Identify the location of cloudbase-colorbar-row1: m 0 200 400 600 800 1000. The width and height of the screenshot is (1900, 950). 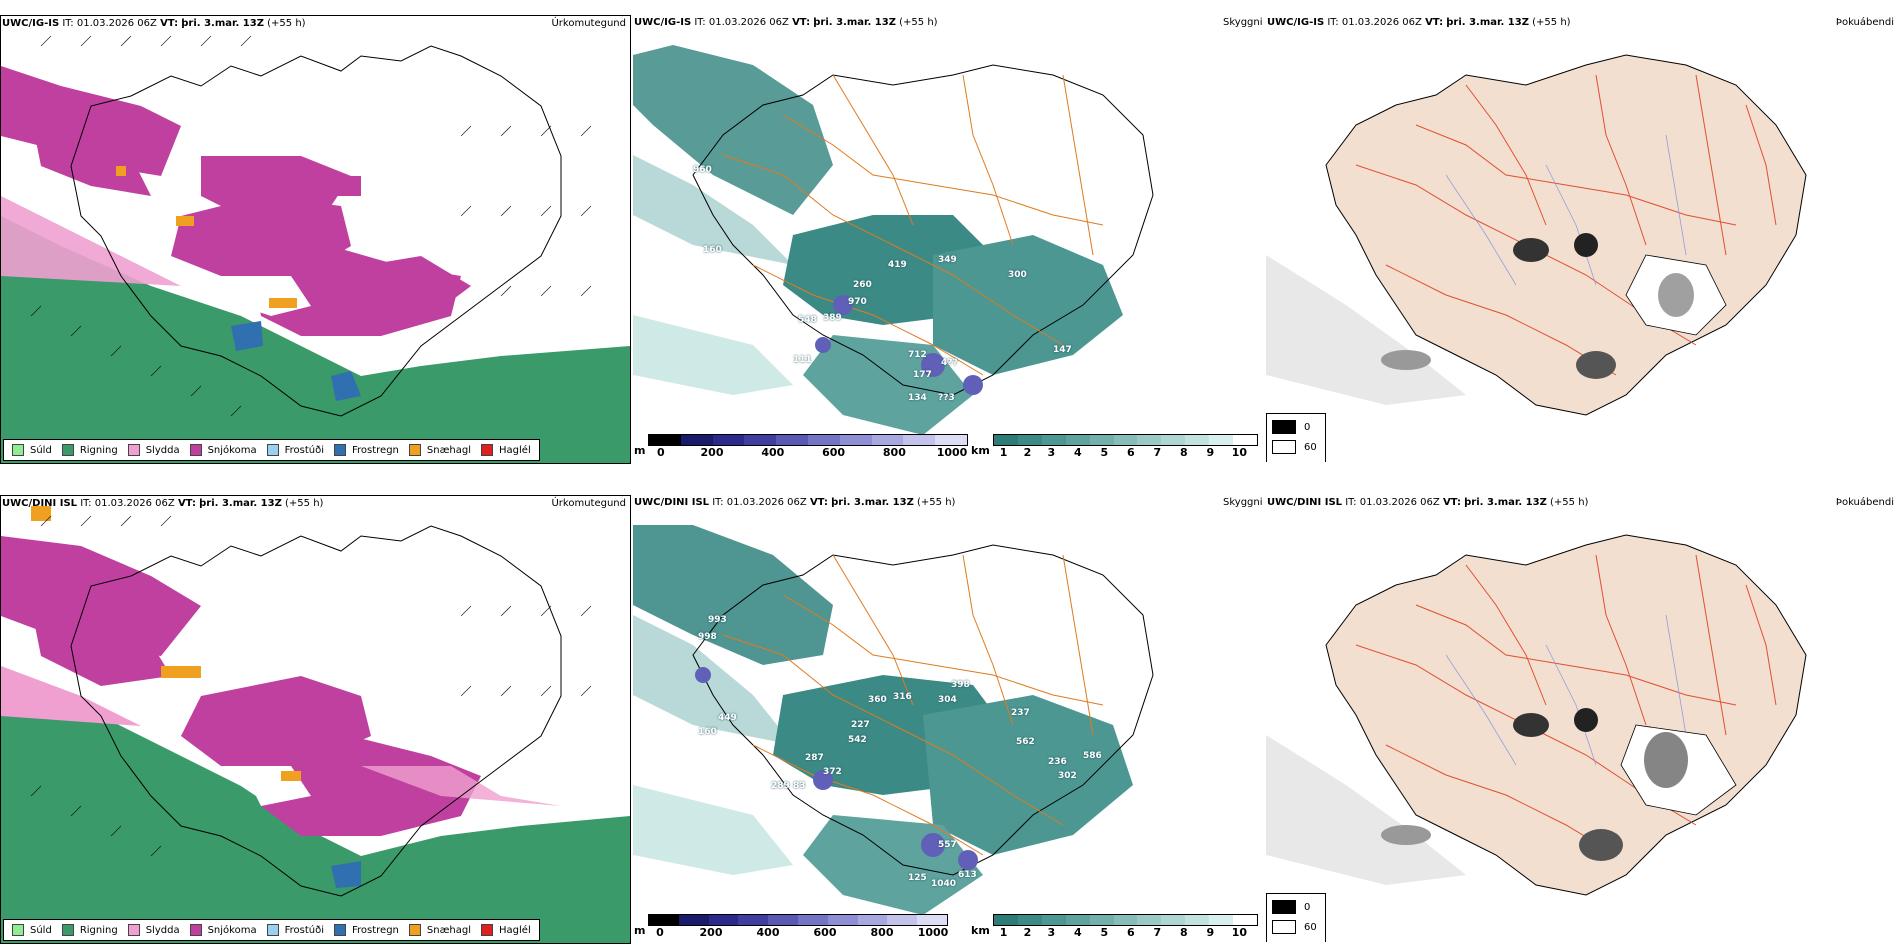
(801, 447).